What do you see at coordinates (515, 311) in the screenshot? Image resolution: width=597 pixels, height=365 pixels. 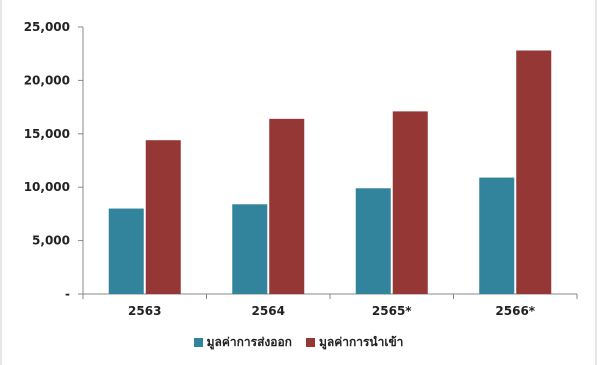 I see `x-tick-label: 2566*` at bounding box center [515, 311].